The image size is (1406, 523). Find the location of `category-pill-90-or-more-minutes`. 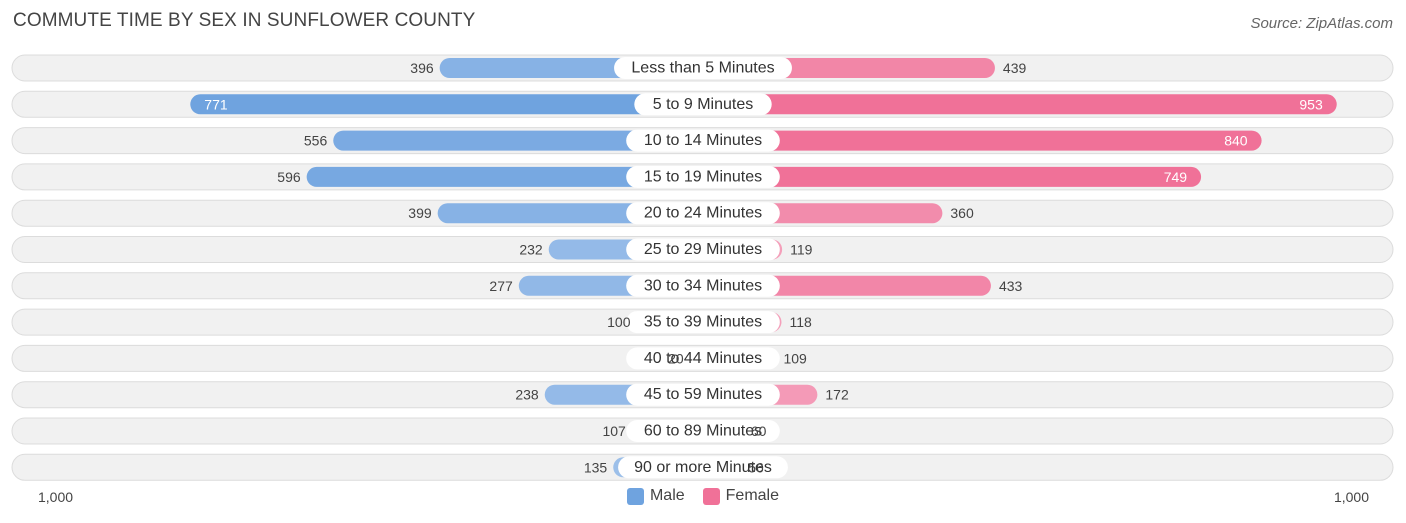

category-pill-90-or-more-minutes is located at coordinates (703, 467).